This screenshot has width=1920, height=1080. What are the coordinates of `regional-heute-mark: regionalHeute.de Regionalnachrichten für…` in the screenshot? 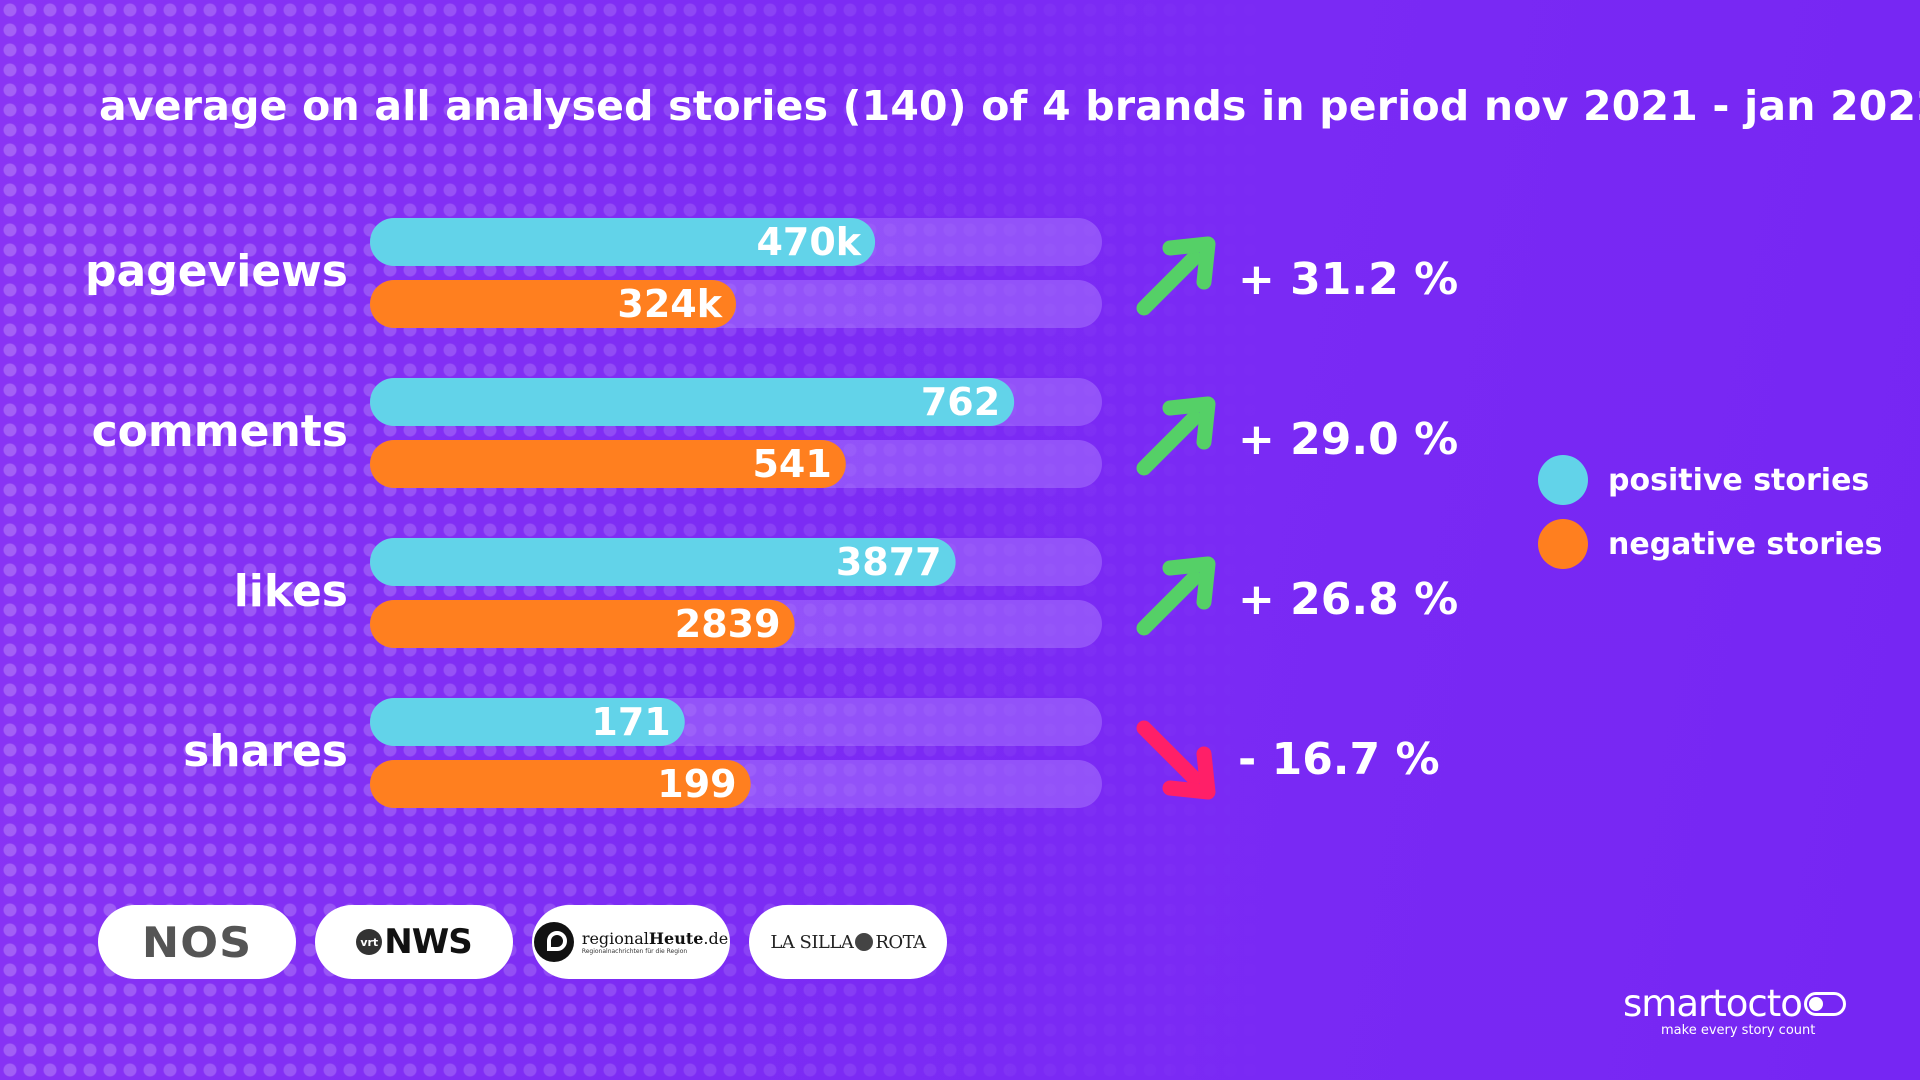 It's located at (631, 942).